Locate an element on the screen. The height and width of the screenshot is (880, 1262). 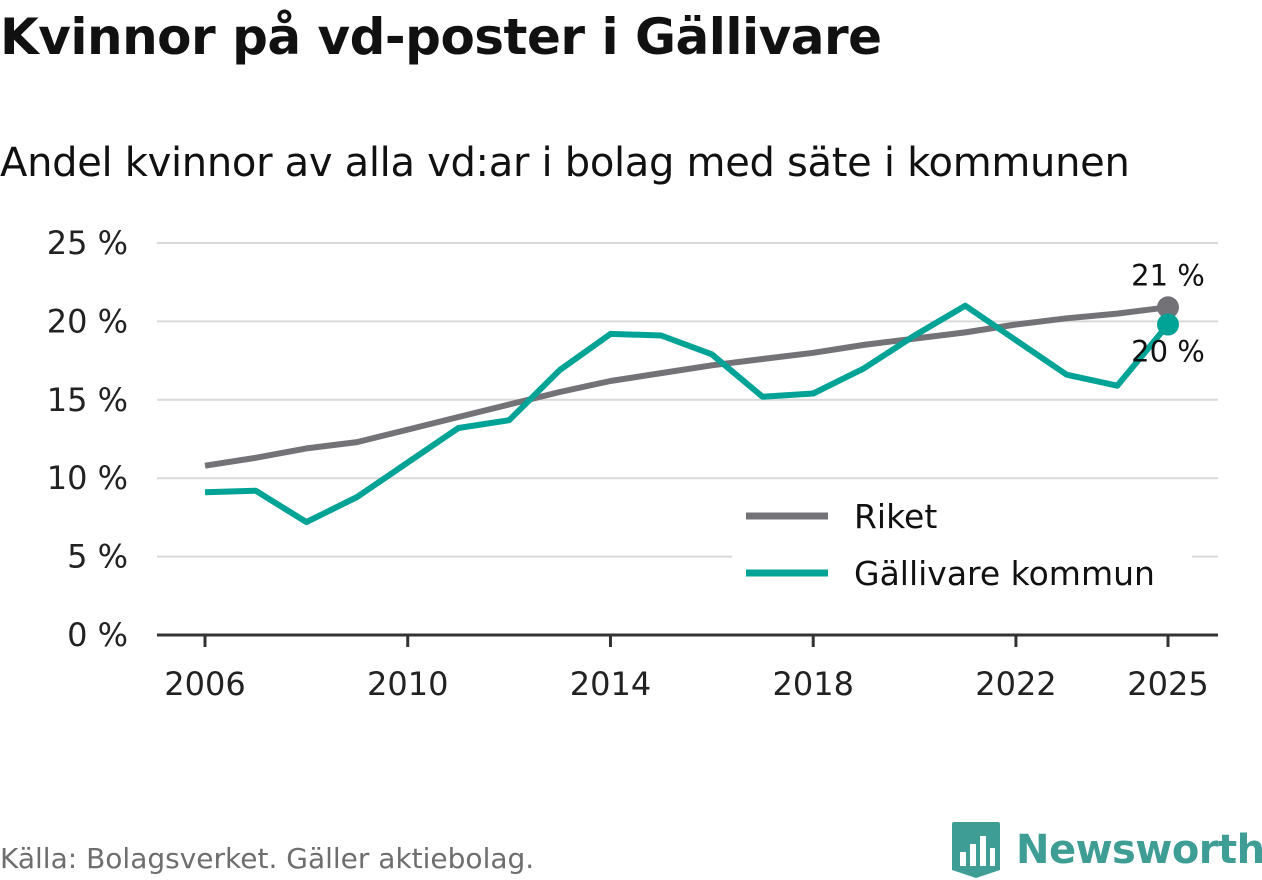
source-note: Källa: Bolagsverket. Gäller aktiebolag. is located at coordinates (267, 858).